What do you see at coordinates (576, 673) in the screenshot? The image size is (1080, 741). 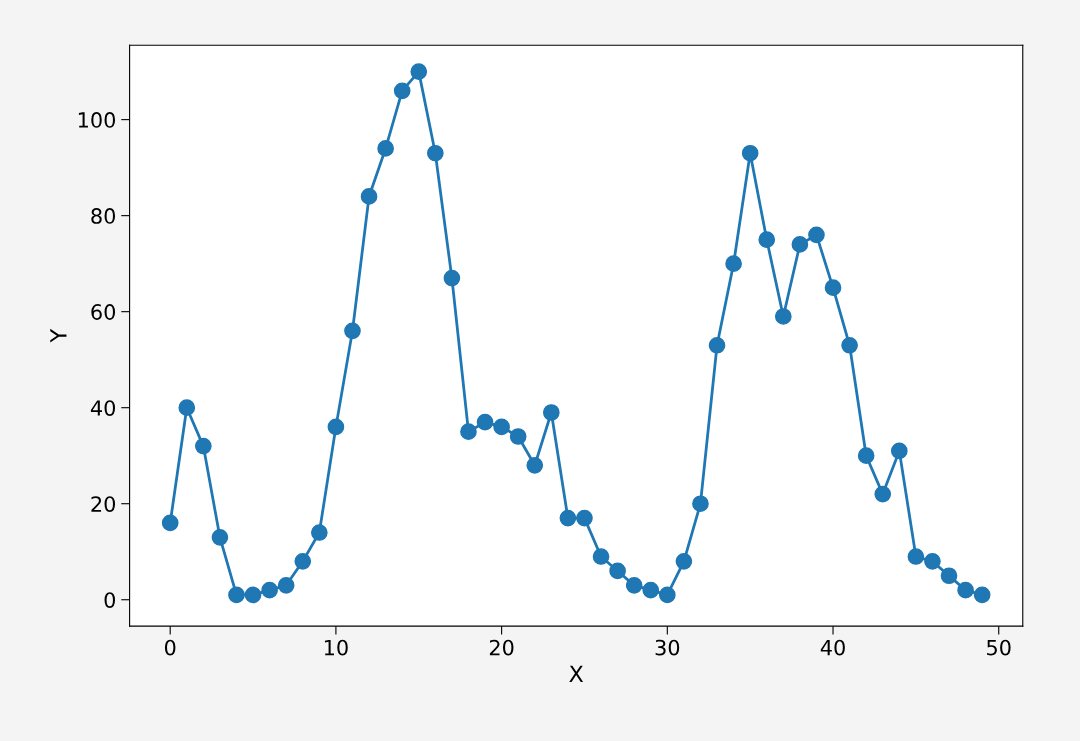 I see `x-axis-title: X` at bounding box center [576, 673].